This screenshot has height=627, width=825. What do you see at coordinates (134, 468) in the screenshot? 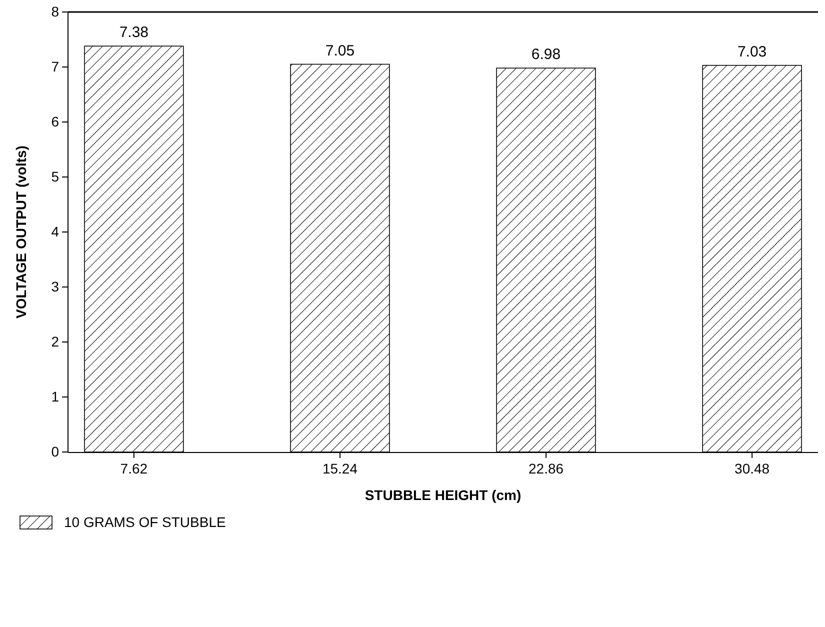
I see `x-tick-label: 7.62` at bounding box center [134, 468].